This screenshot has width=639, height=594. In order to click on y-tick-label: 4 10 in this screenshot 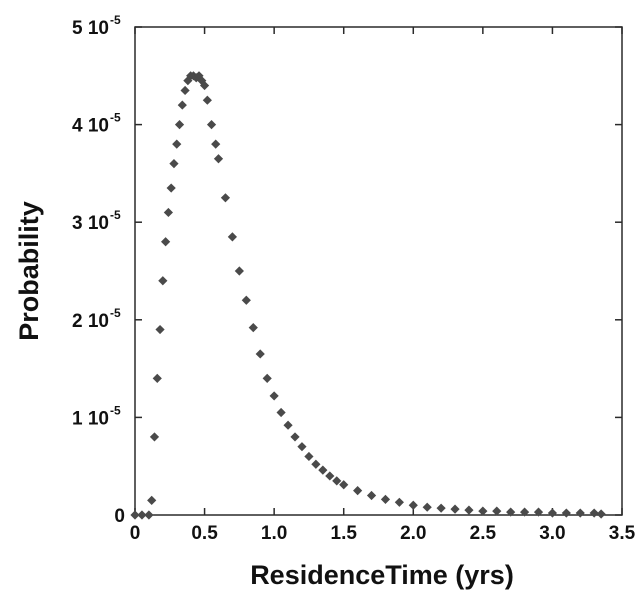, I will do `click(90, 126)`.